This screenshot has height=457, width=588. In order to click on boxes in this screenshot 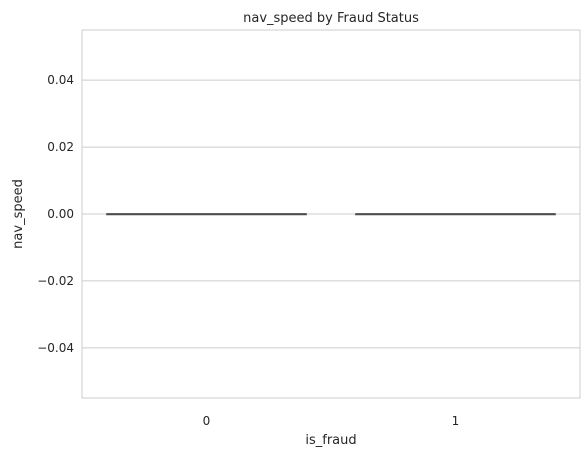, I will do `click(331, 214)`.